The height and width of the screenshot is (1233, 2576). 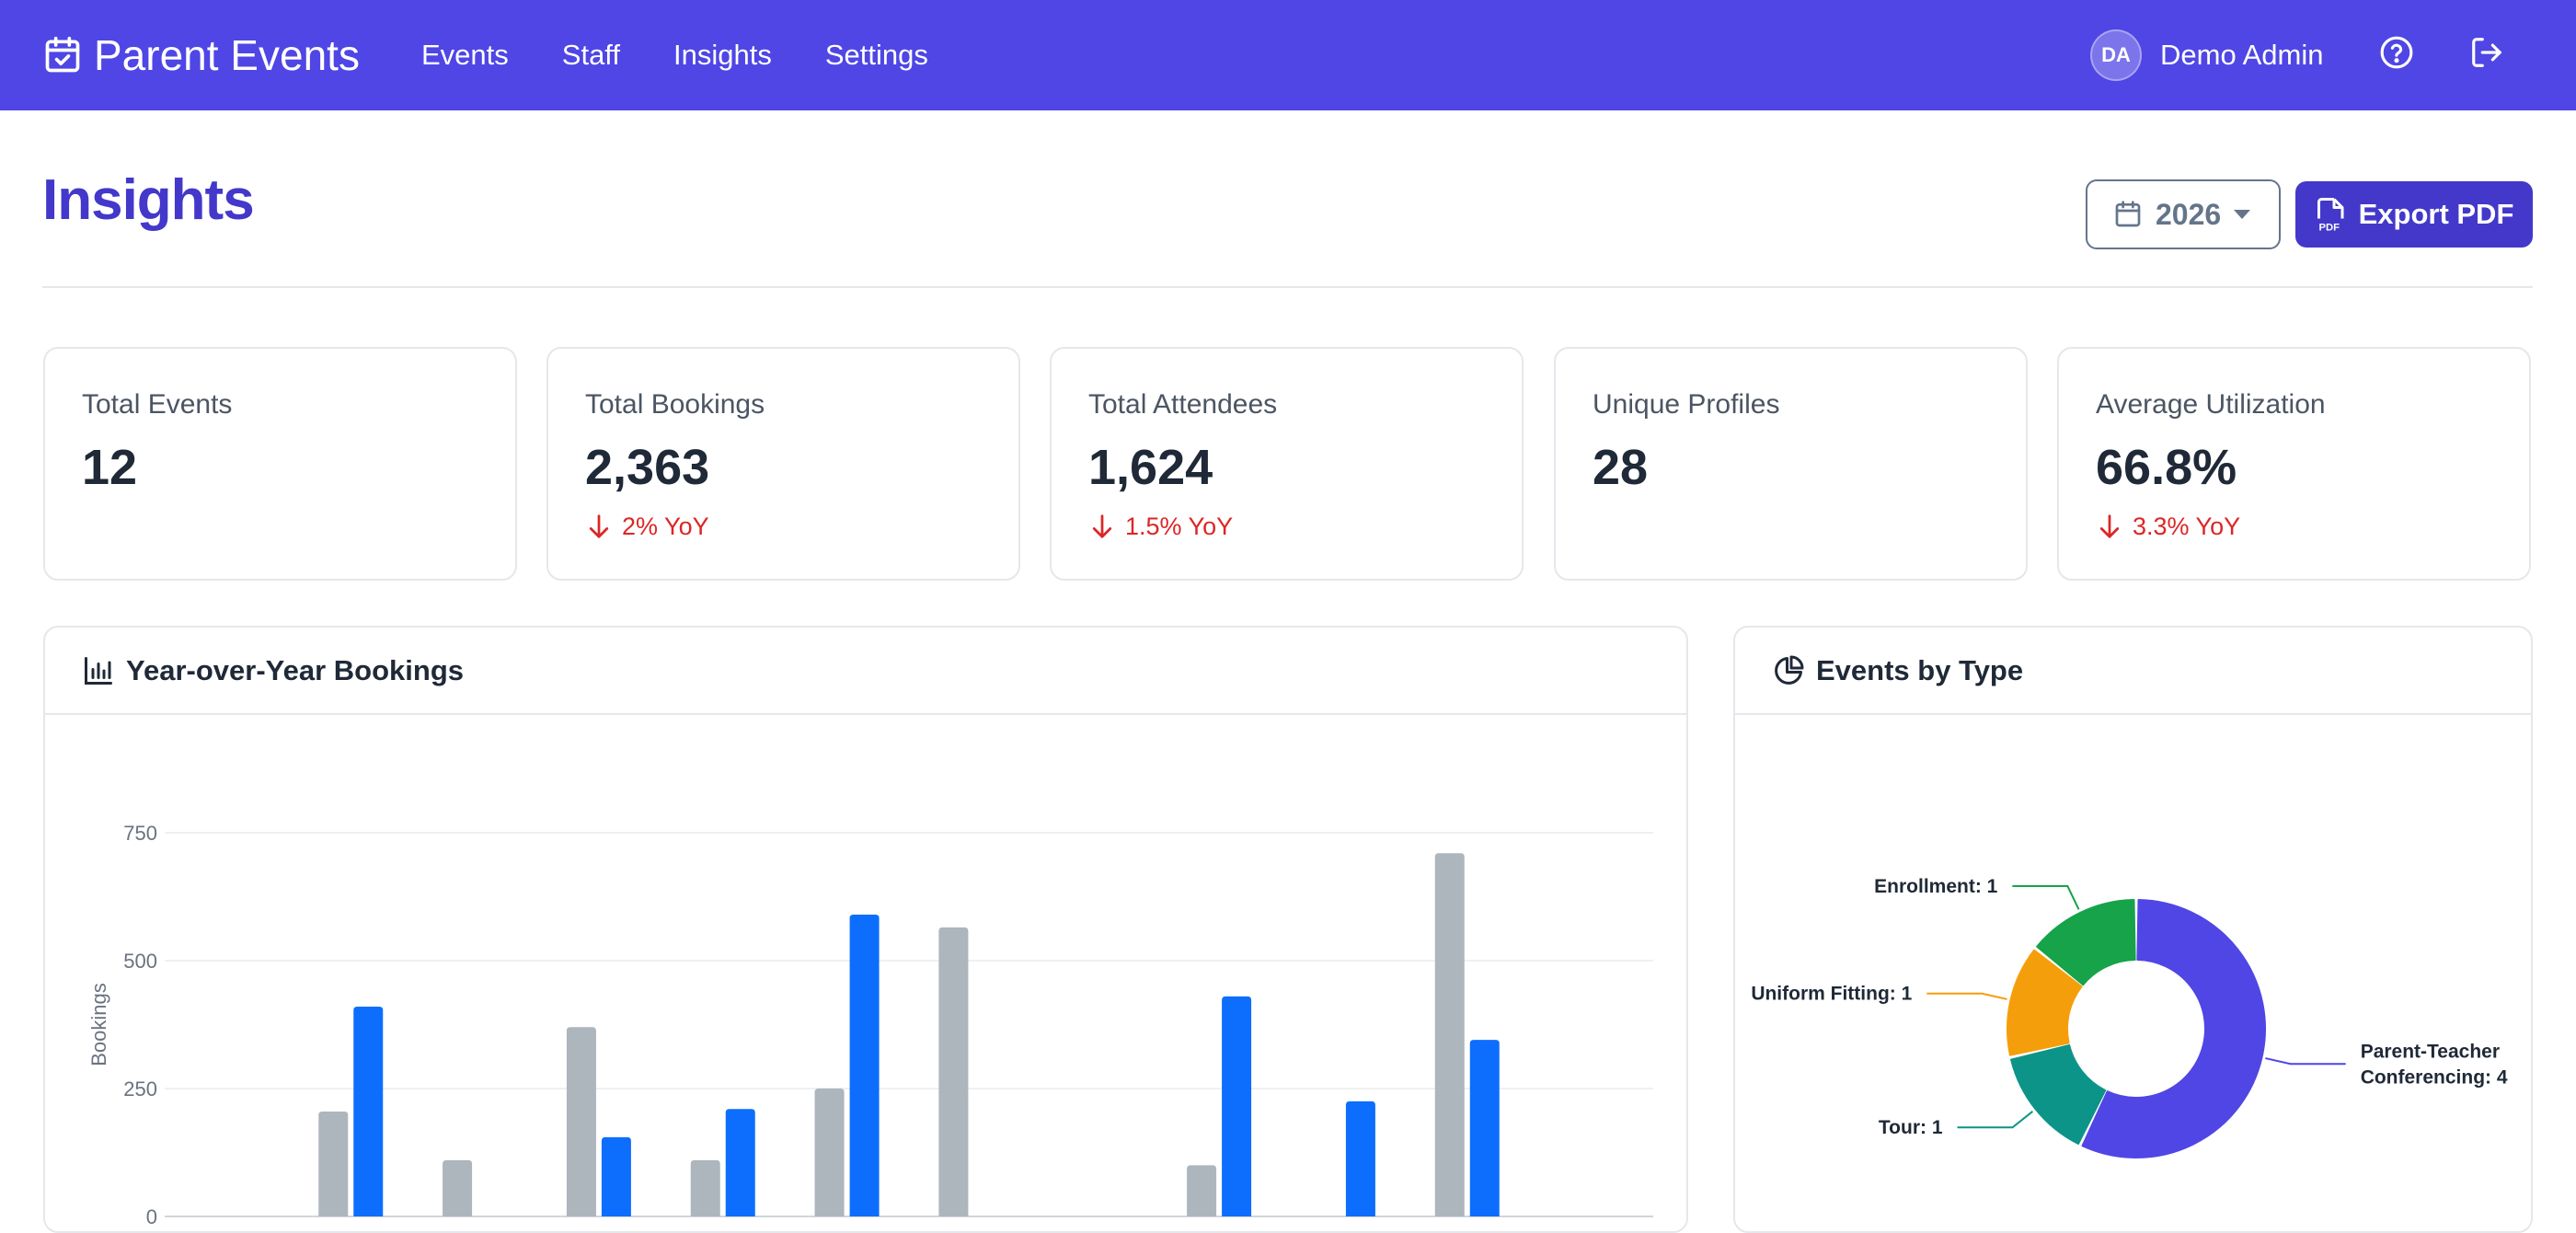 I want to click on pie-chart-icon, so click(x=1789, y=670).